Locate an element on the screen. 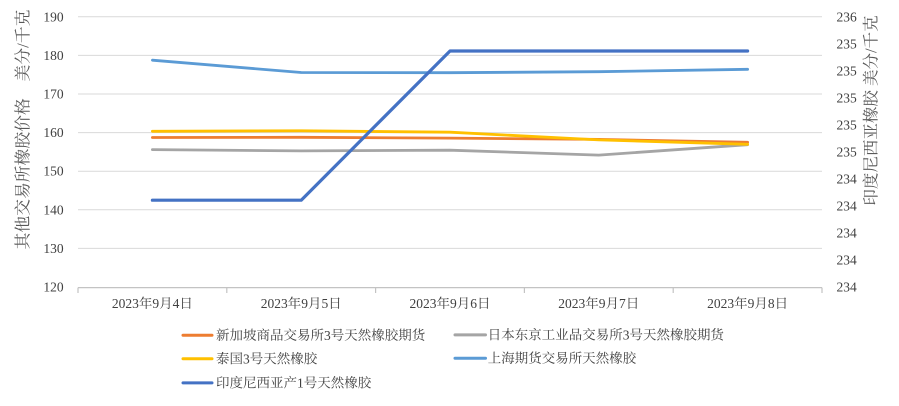 The image size is (899, 406). svg-text: 8 is located at coordinates (771, 303).